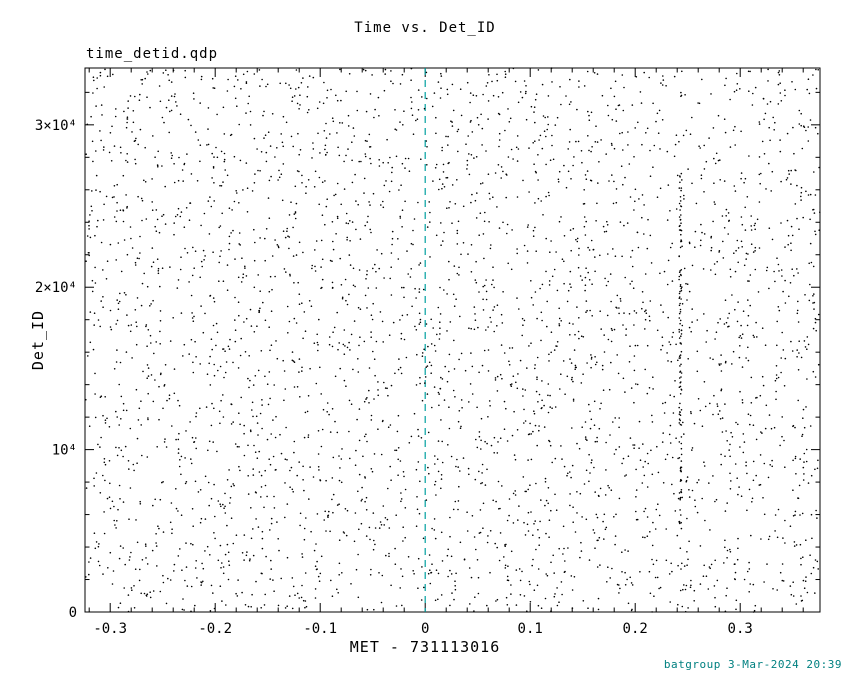  I want to click on y-tick-label: 0, so click(73, 613).